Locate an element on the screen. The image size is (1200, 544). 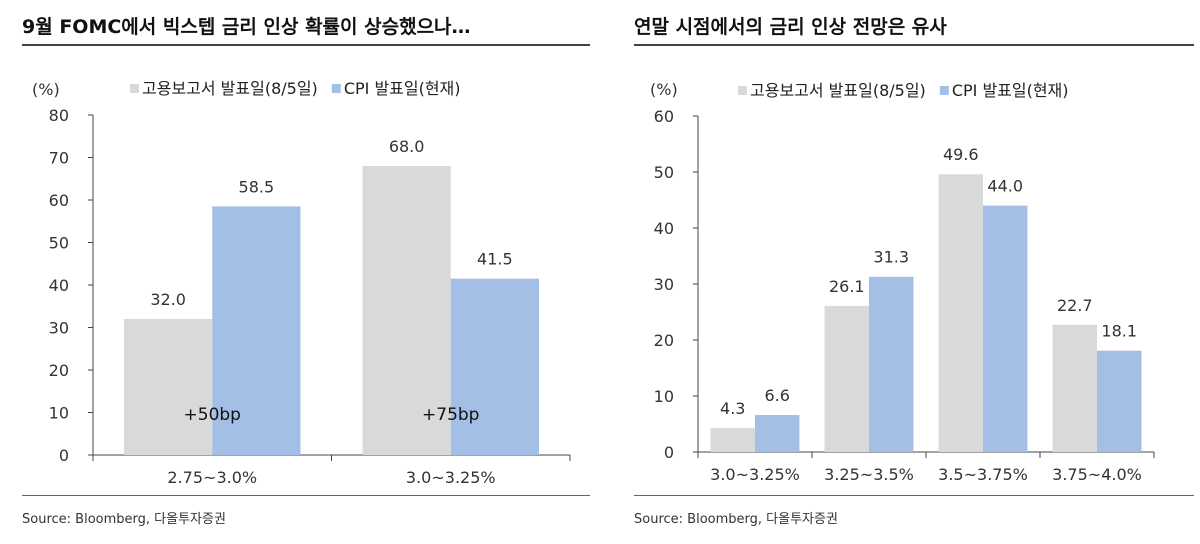
data-label: 18.1 is located at coordinates (1119, 331).